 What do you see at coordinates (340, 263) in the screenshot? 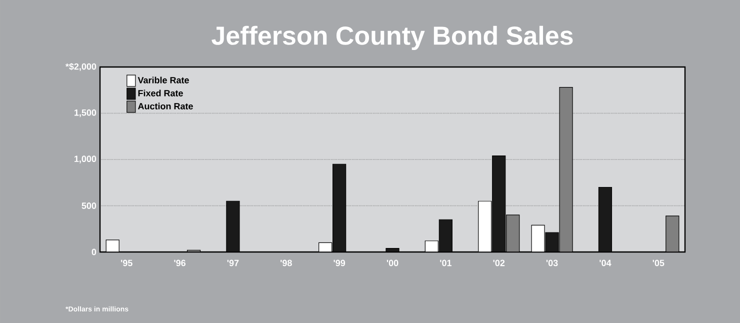
I see `x-tick-label: '99` at bounding box center [340, 263].